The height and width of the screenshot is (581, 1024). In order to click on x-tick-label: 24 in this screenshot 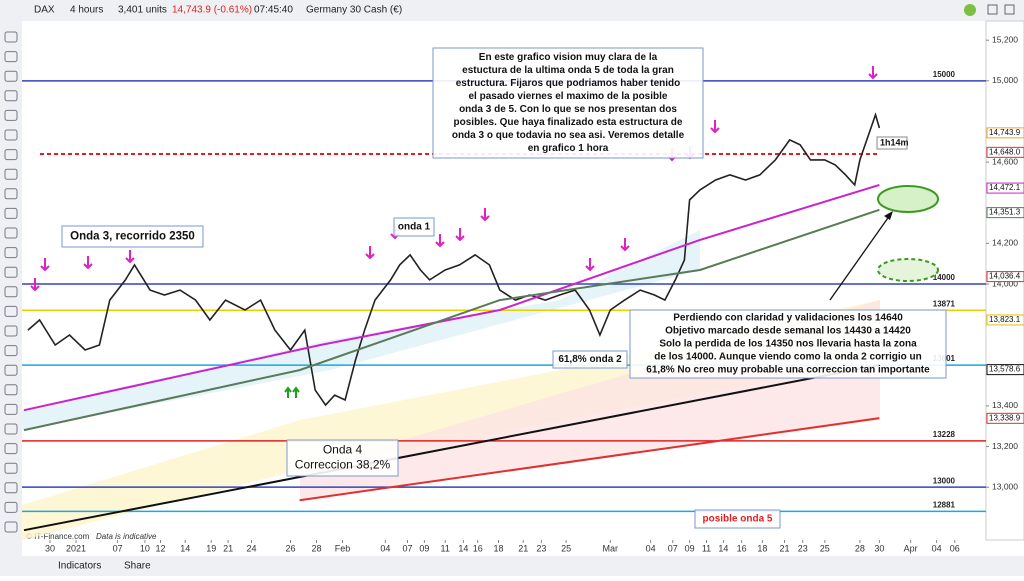, I will do `click(251, 548)`.